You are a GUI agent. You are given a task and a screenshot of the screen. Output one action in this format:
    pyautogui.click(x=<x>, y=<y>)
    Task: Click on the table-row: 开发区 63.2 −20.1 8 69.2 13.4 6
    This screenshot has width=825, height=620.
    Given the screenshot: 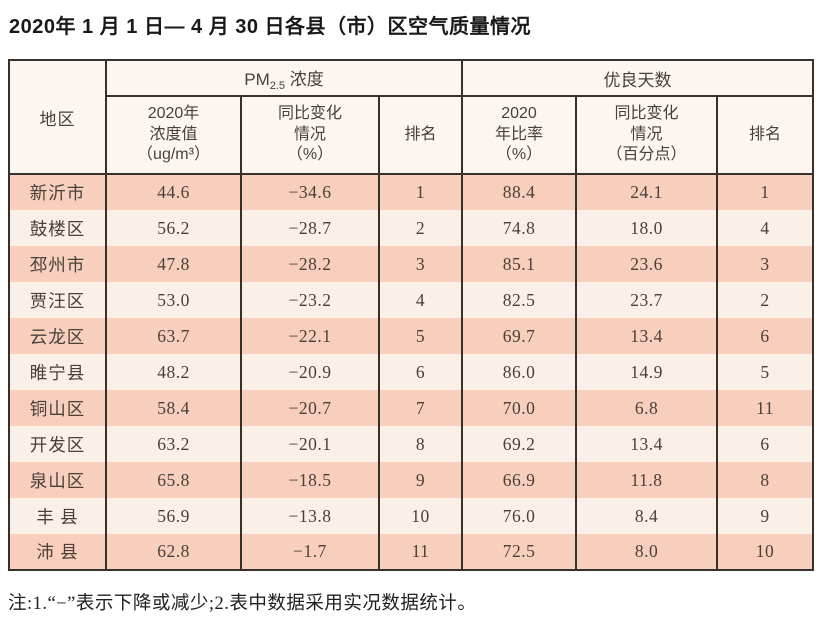 What is the action you would take?
    pyautogui.click(x=411, y=444)
    